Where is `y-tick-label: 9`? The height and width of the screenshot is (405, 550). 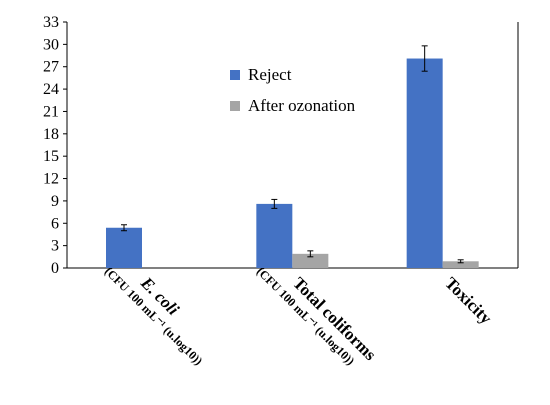
y-tick-label: 9 is located at coordinates (55, 201).